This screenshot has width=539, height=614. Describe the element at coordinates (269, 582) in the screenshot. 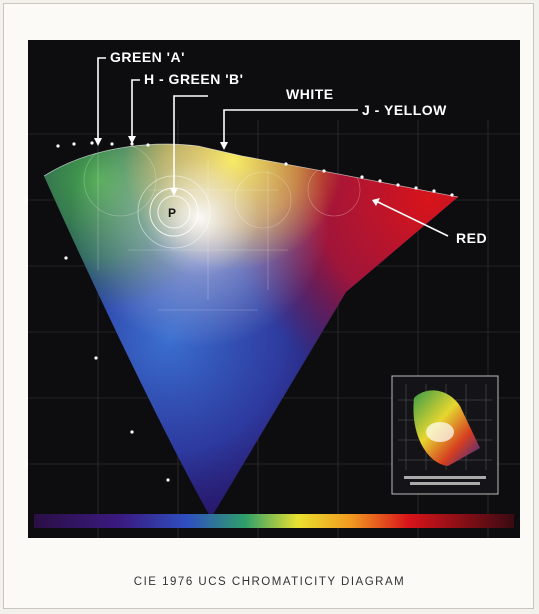

I see `diagram-title: CIE 1976 UCS CHROMATICITY DIAGRAM` at that location.